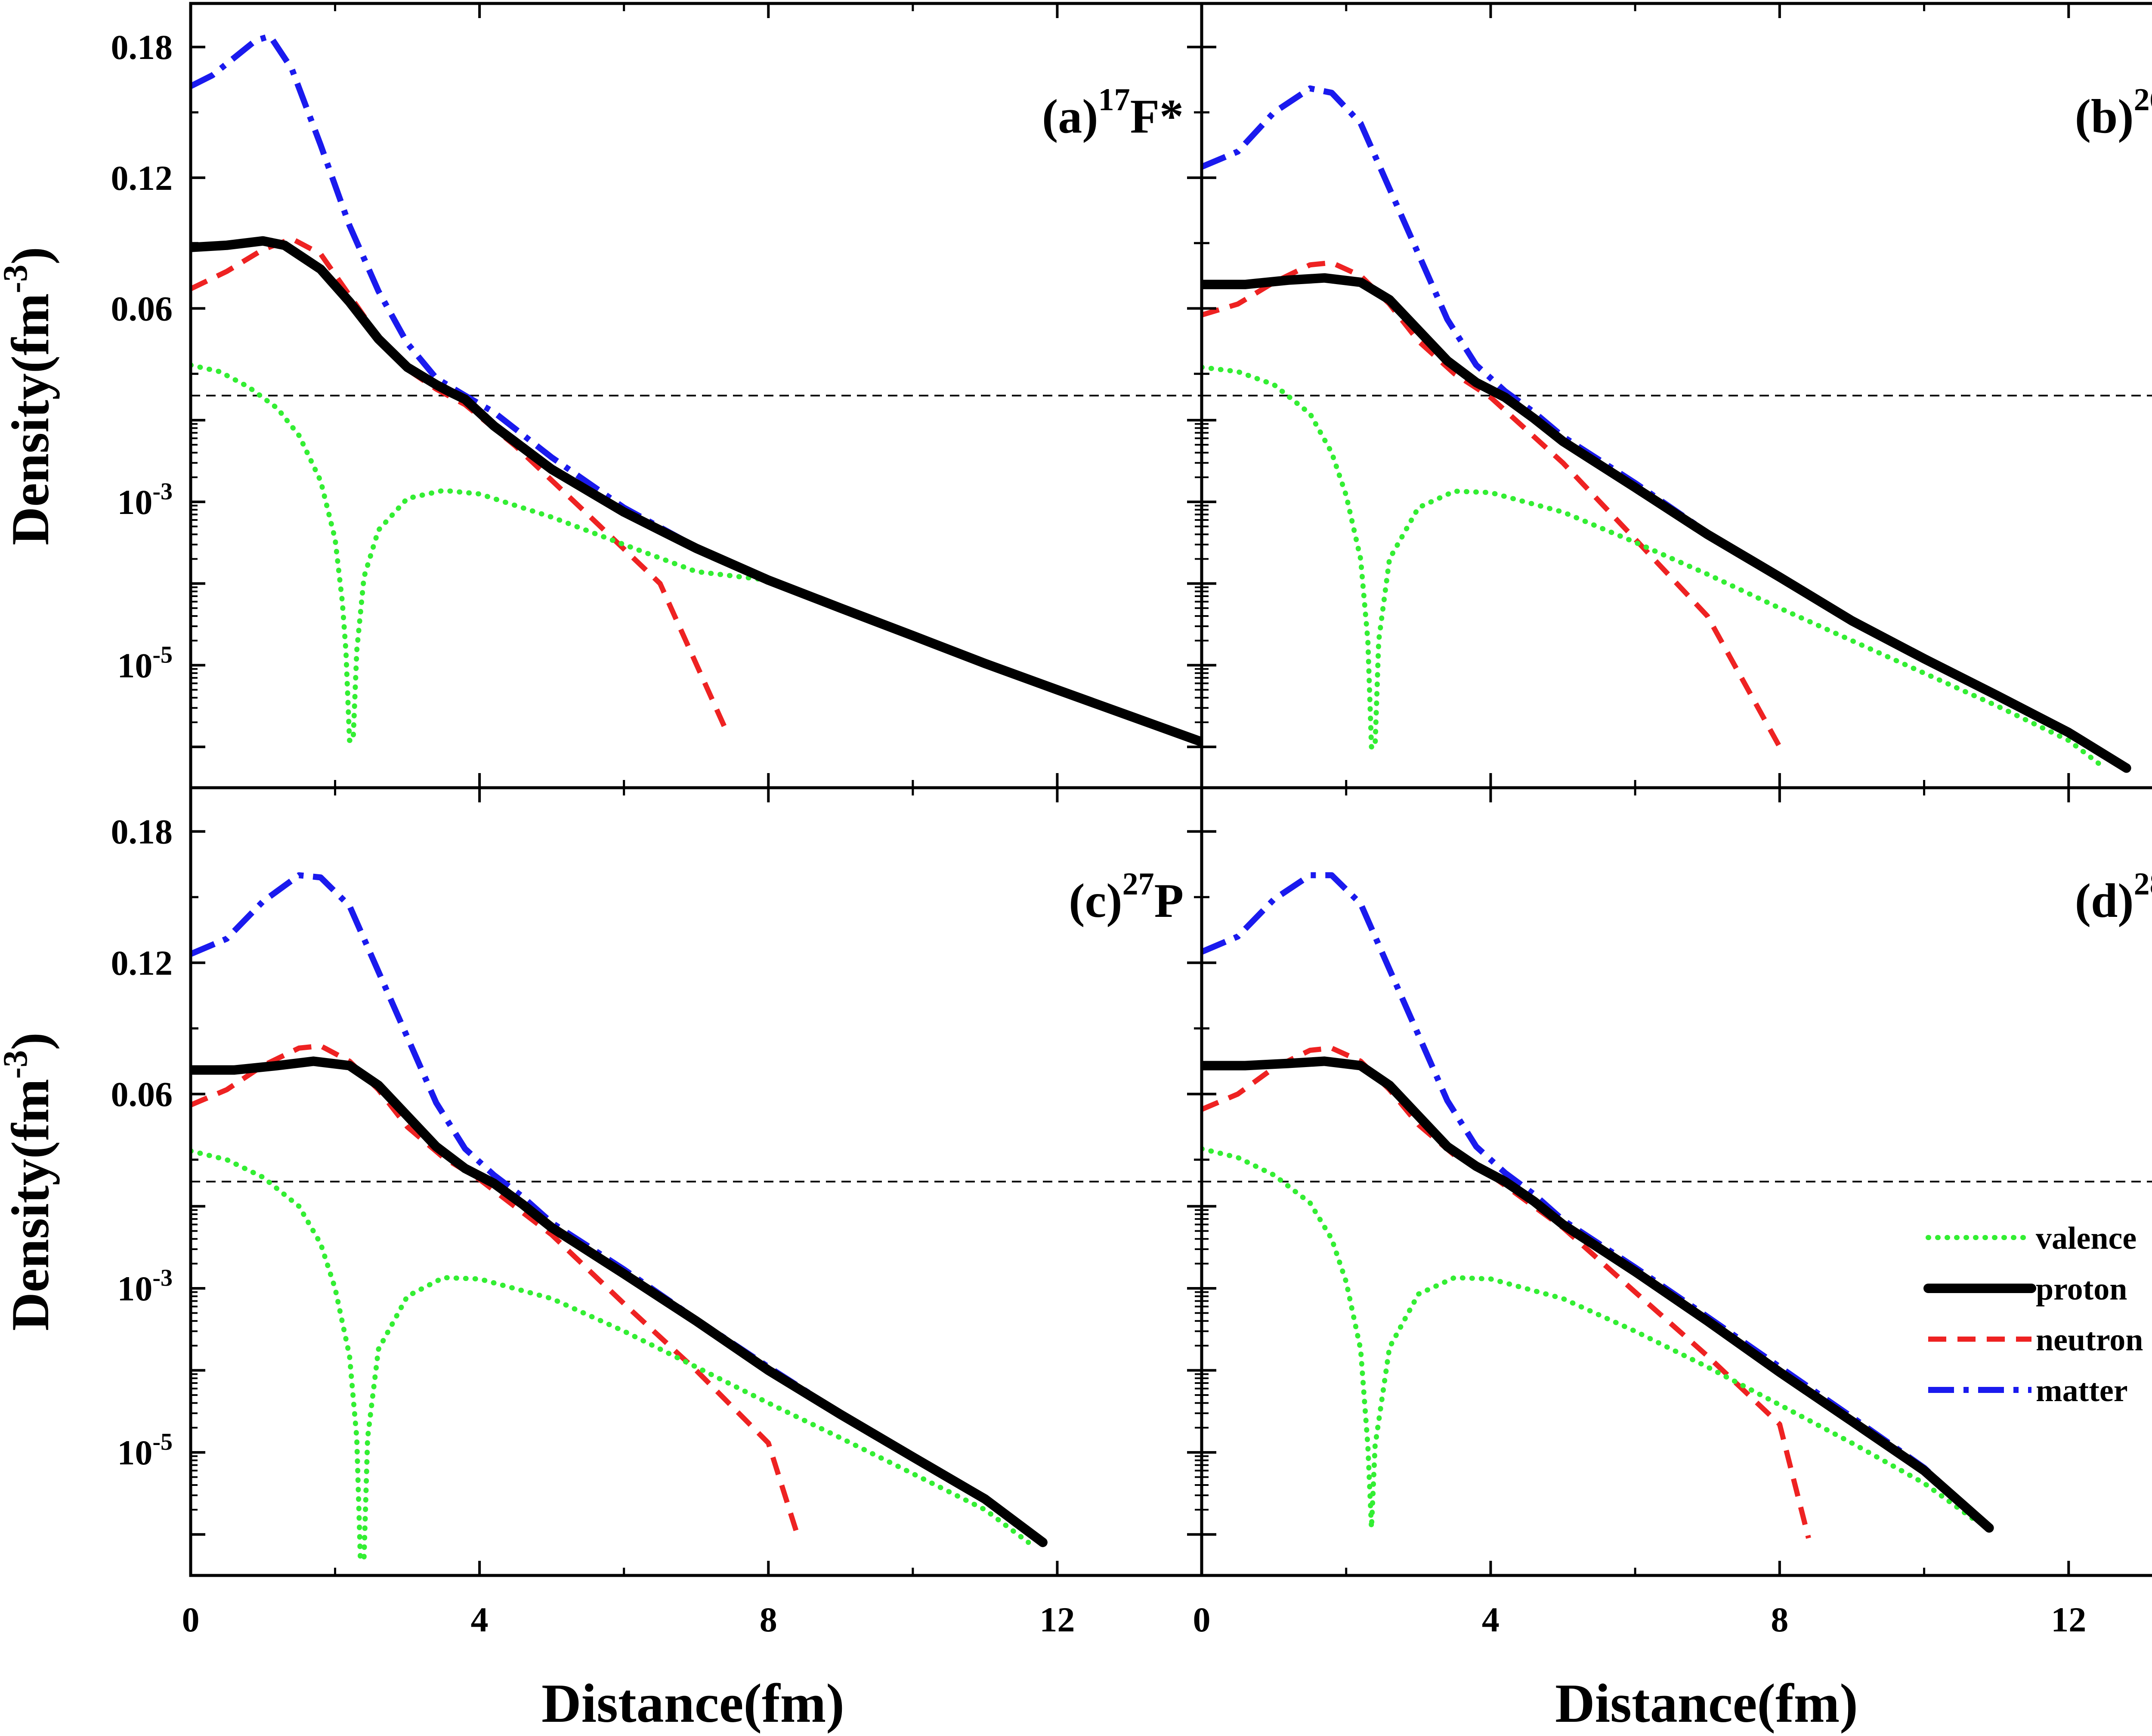  I want to click on panel-label: (a)17F*, so click(1113, 113).